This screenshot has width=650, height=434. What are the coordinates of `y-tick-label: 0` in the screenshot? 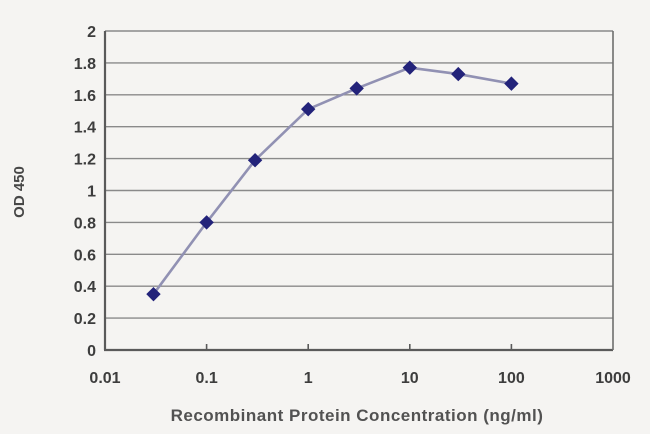 It's located at (91, 351).